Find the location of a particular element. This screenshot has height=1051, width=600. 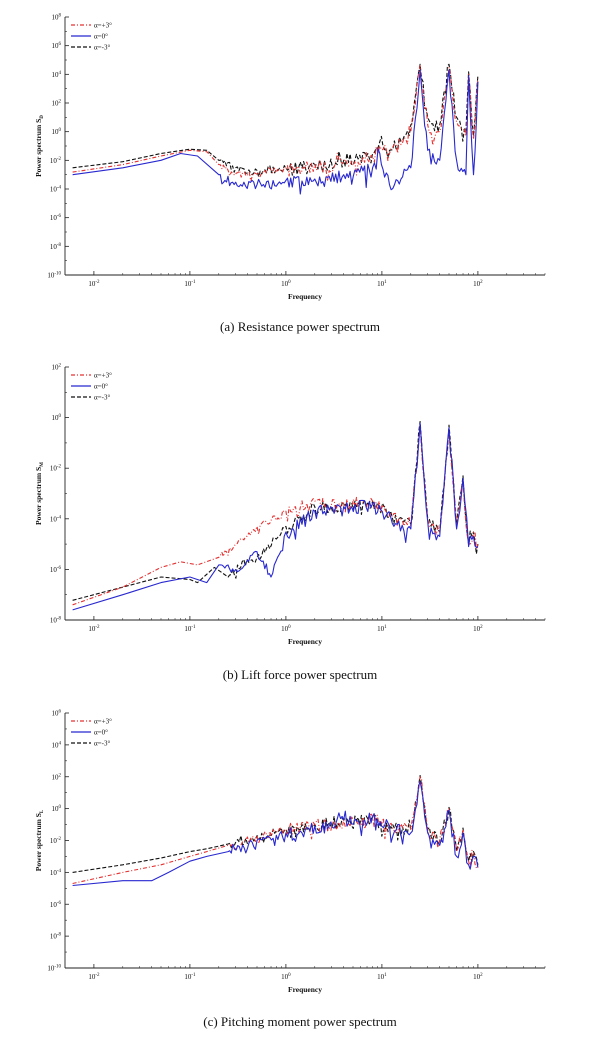

y-axis-label: Power spectrum SM is located at coordinates (39, 493).